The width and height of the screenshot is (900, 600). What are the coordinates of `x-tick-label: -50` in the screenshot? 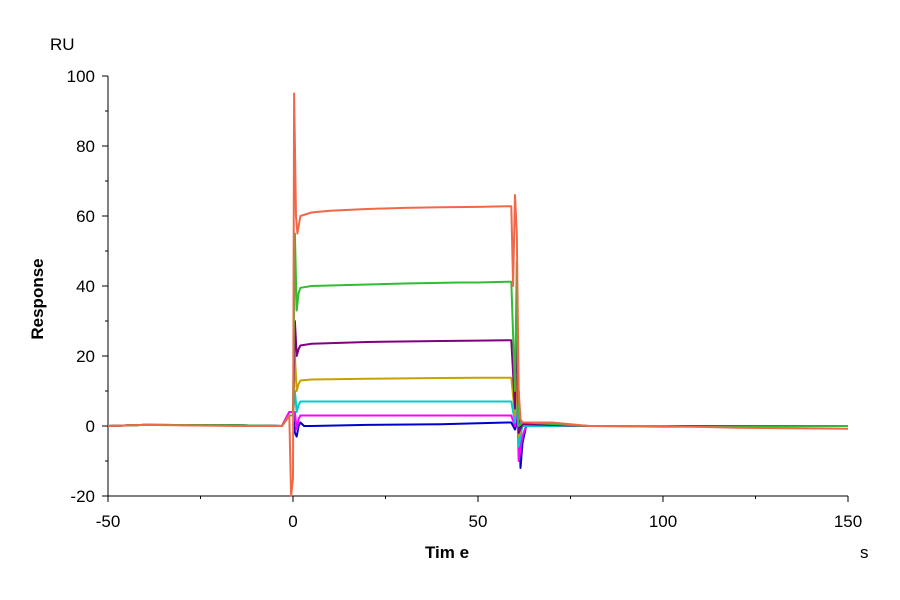 It's located at (108, 521).